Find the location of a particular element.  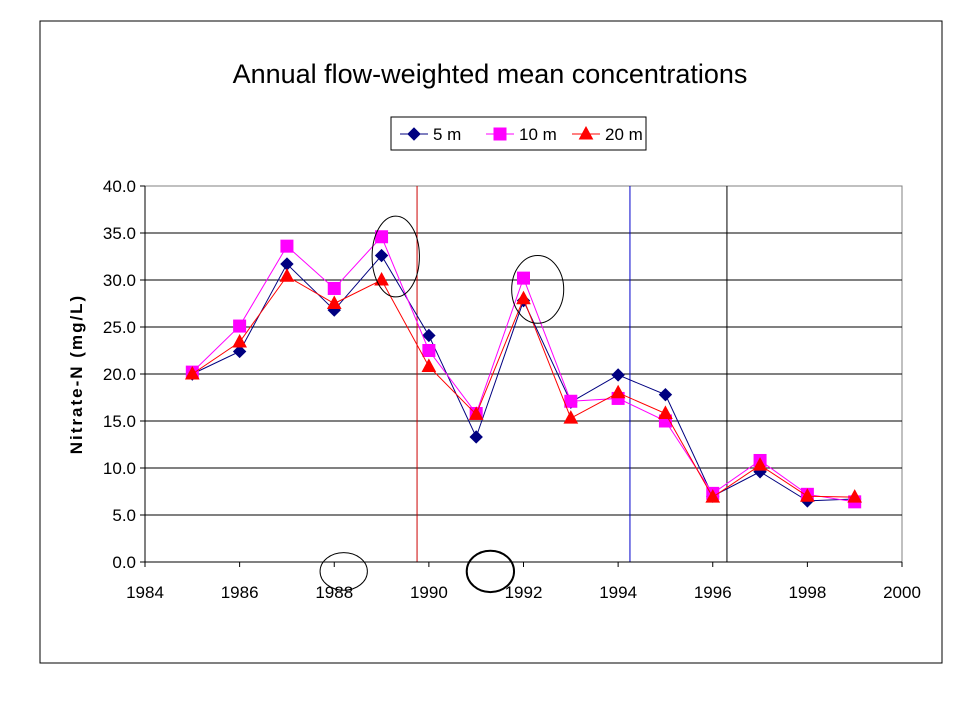

y-tick-label: 20.0 is located at coordinates (119, 374).